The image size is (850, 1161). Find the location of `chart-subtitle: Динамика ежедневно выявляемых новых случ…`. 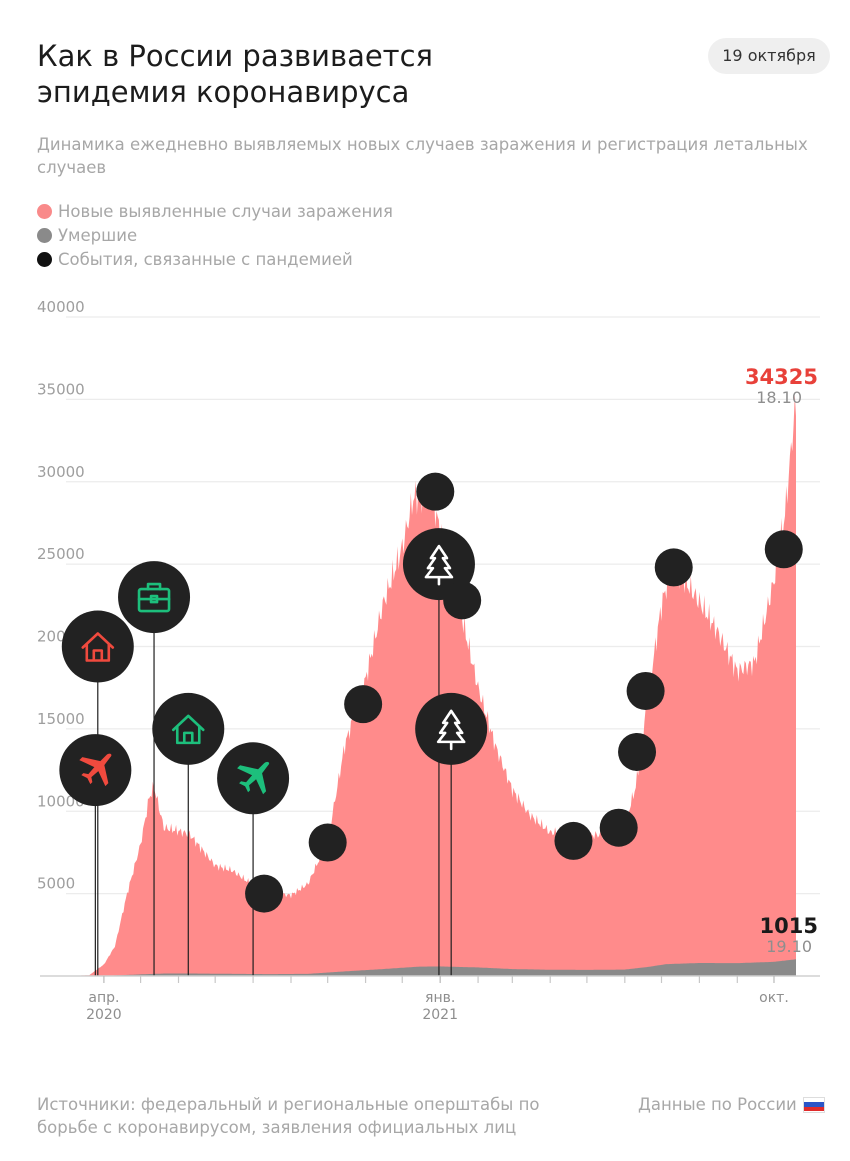

chart-subtitle: Динамика ежедневно выявляемых новых случ… is located at coordinates (422, 156).